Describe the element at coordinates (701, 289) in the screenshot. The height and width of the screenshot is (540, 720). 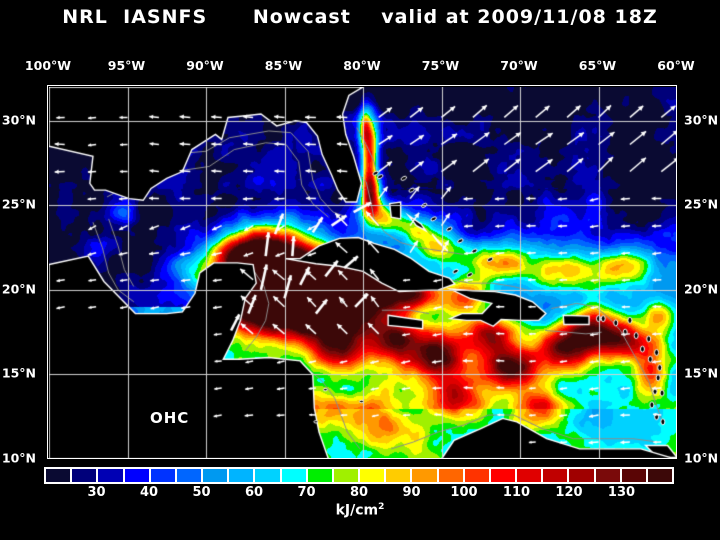
I see `lat-tick-label-right: 20°N` at that location.